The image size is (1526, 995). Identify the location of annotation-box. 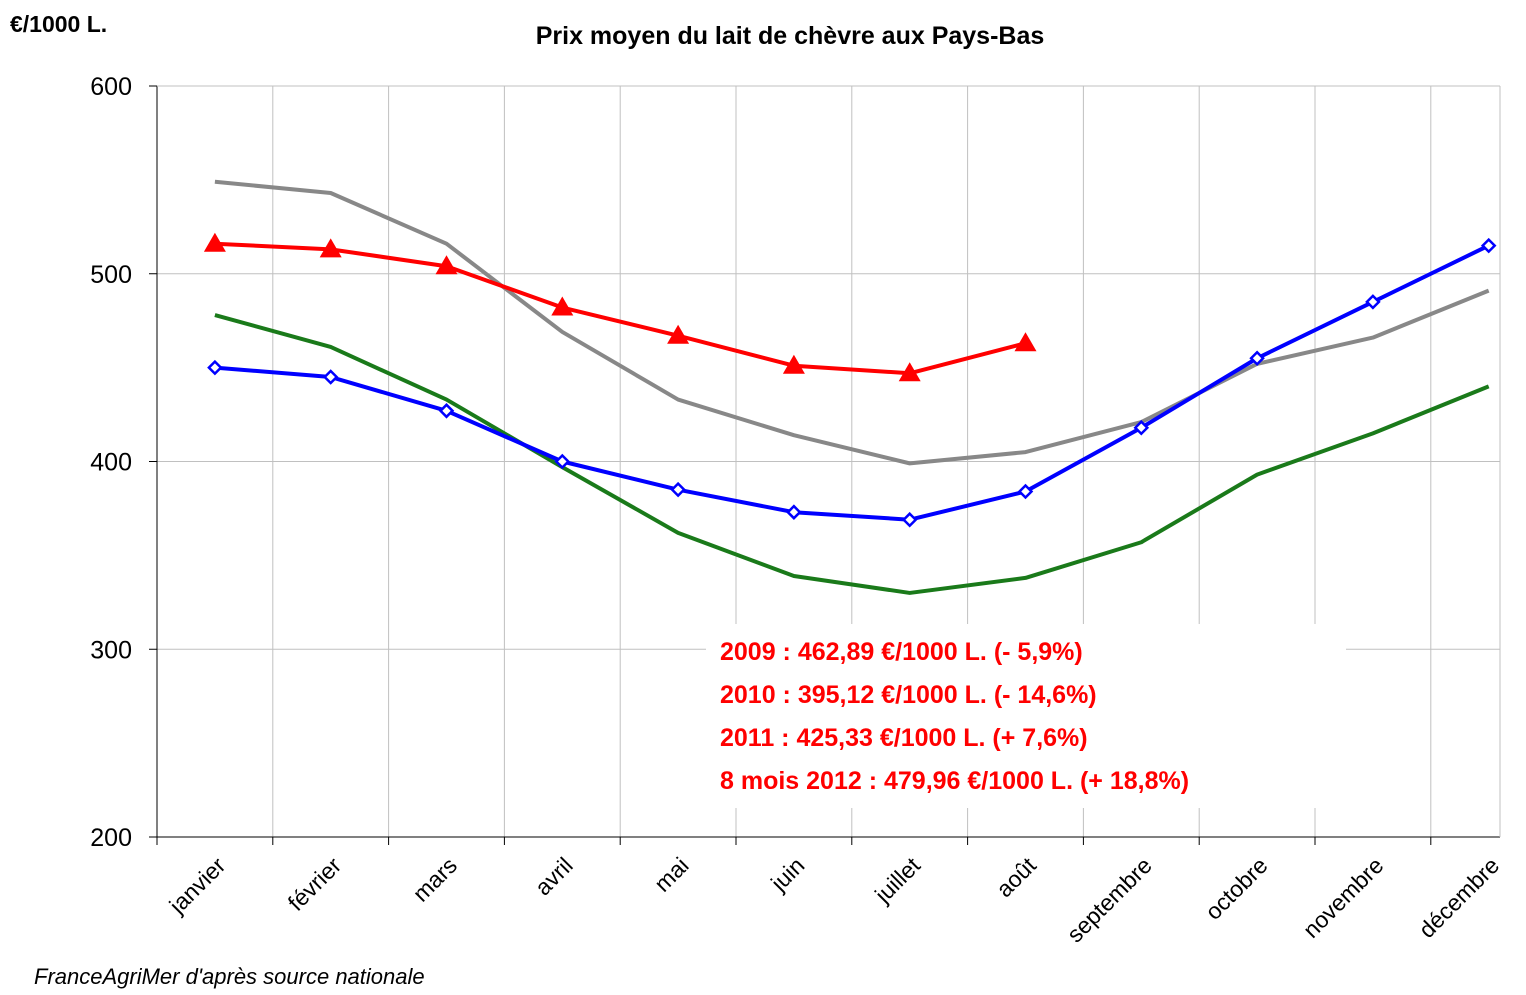
(1026, 716).